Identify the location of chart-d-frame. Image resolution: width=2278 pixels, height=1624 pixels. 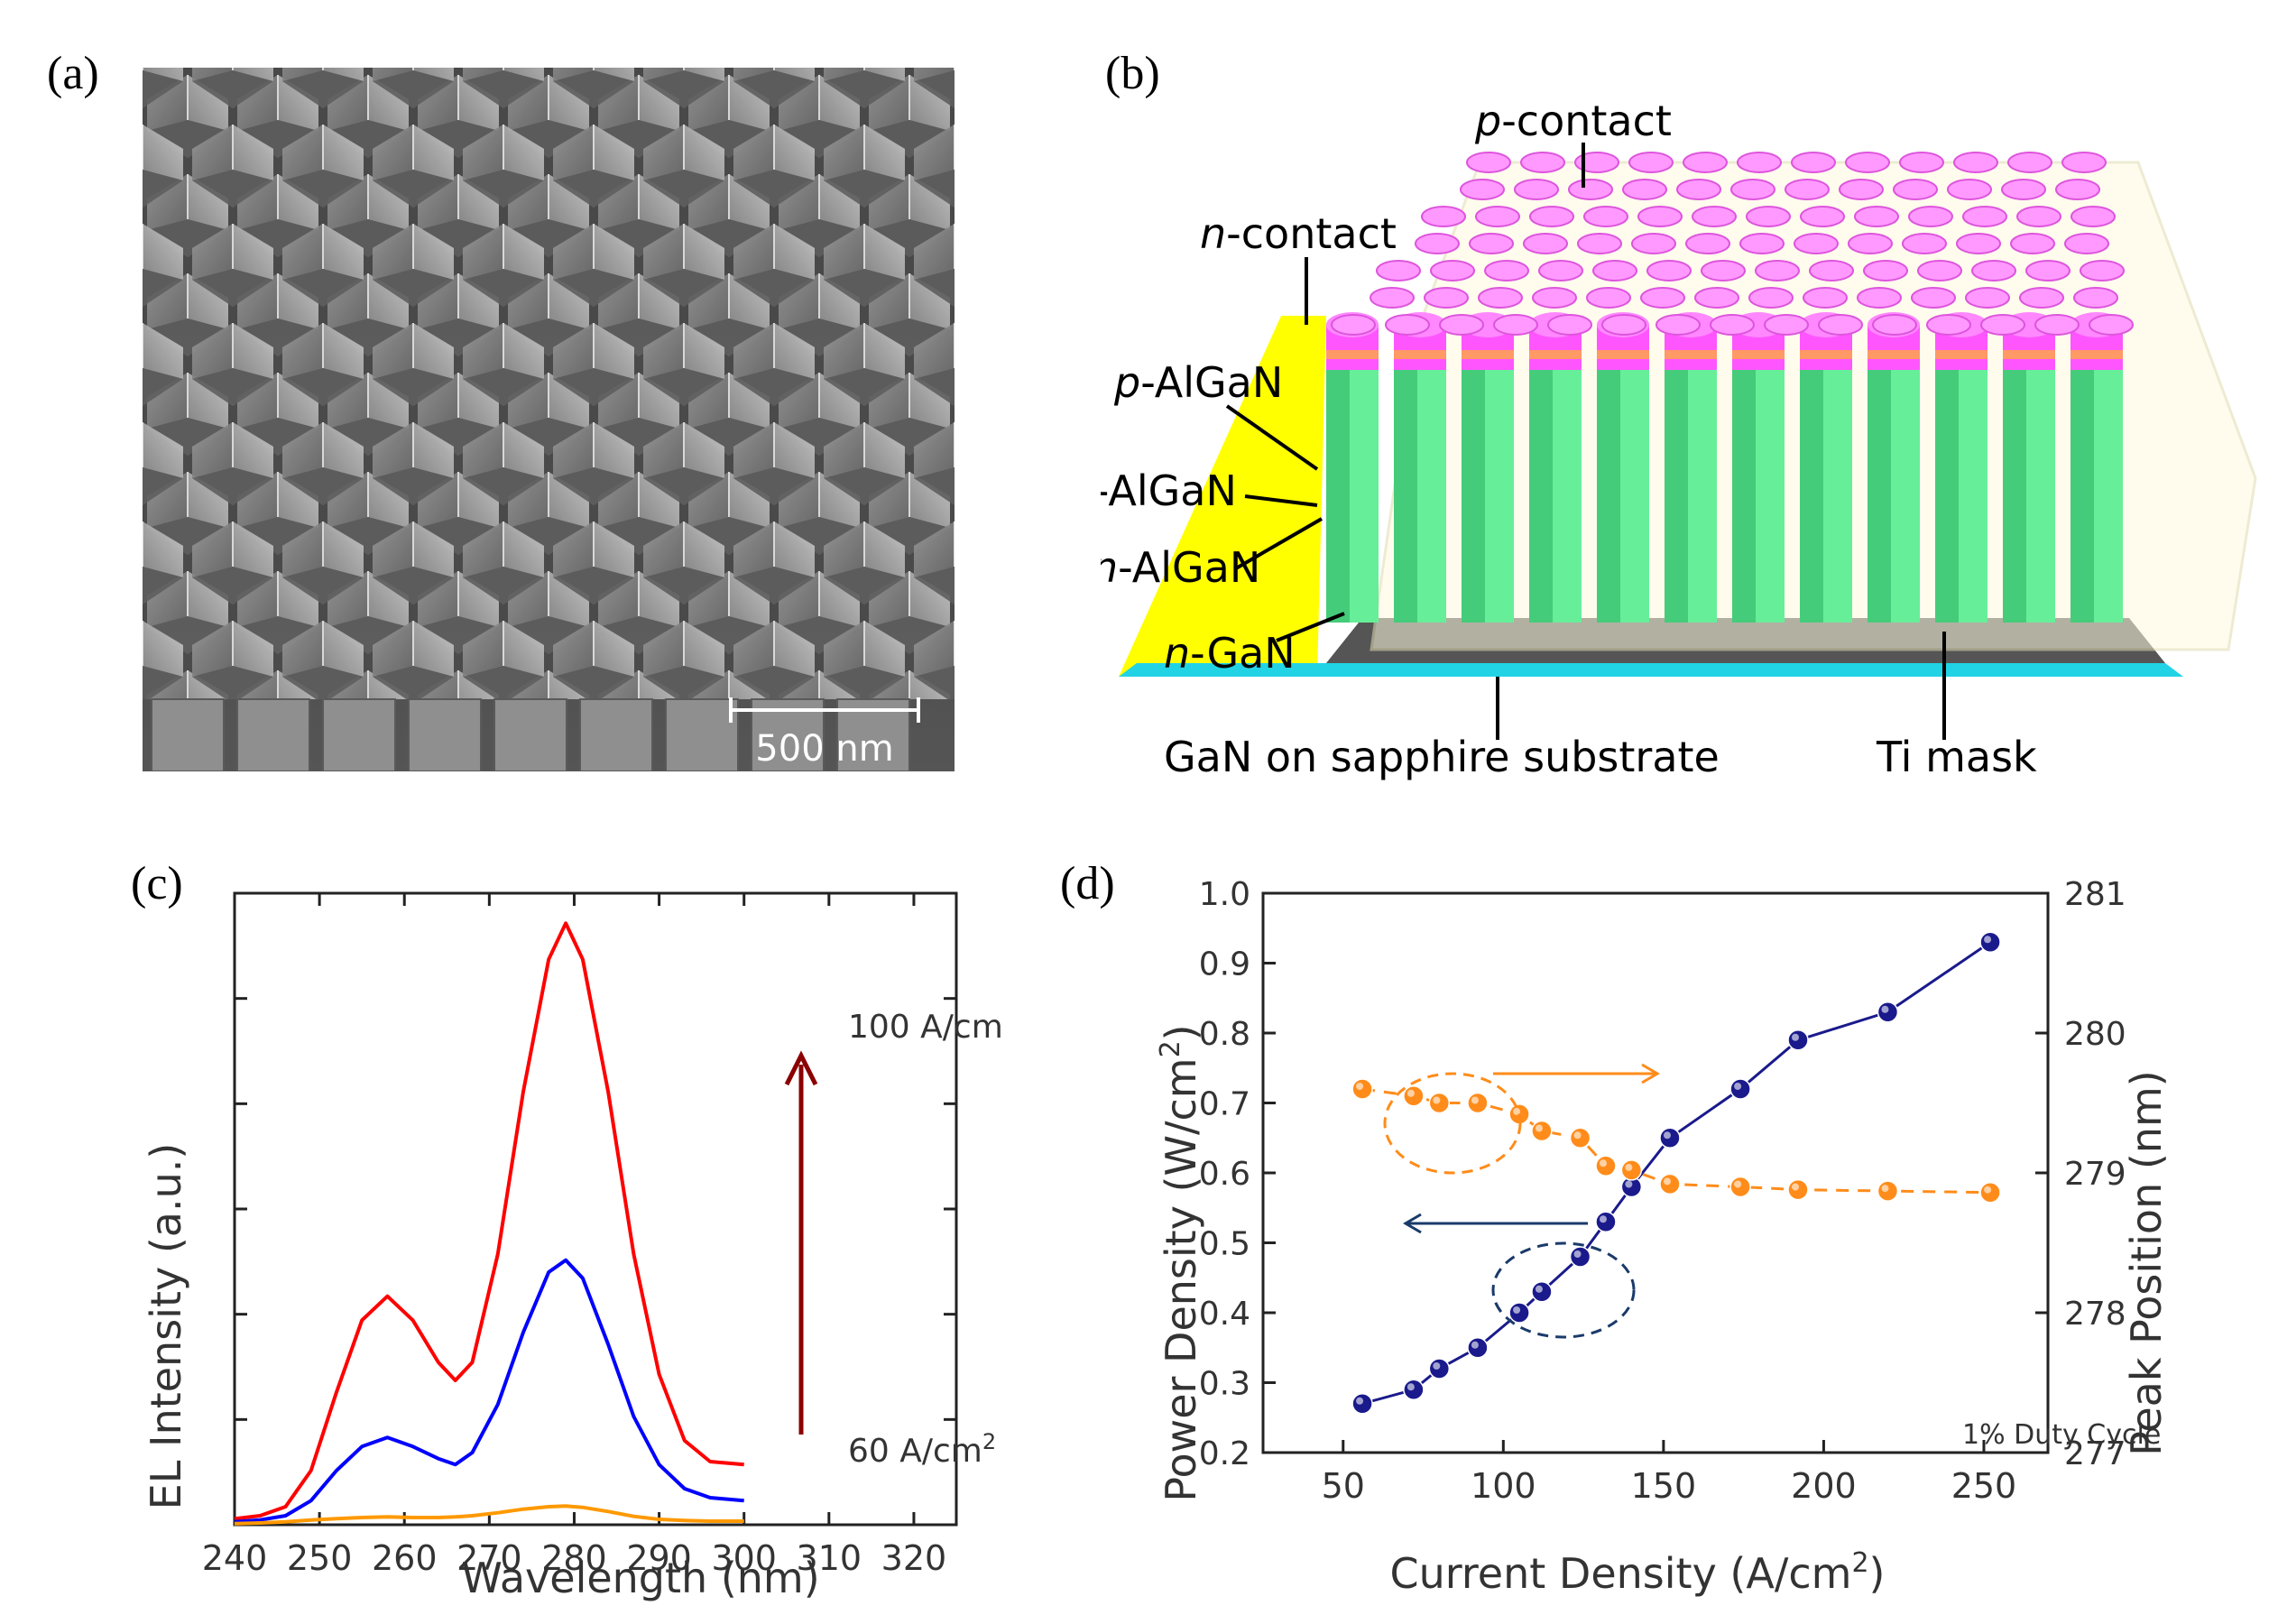
(1656, 1172).